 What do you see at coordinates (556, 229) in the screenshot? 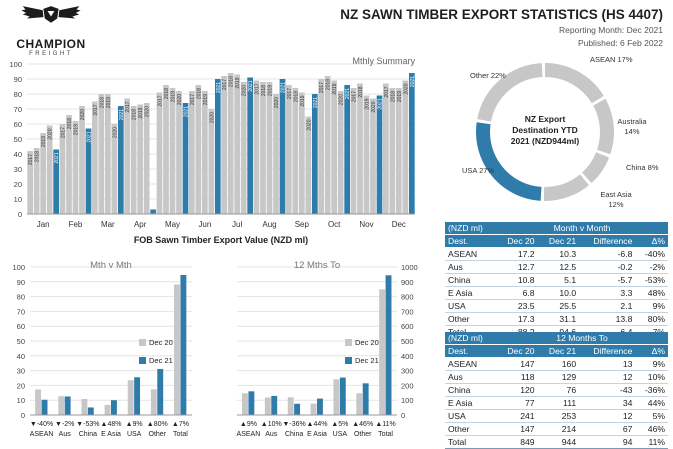
I see `table-title-row: (NZD ml) Month v Month` at bounding box center [556, 229].